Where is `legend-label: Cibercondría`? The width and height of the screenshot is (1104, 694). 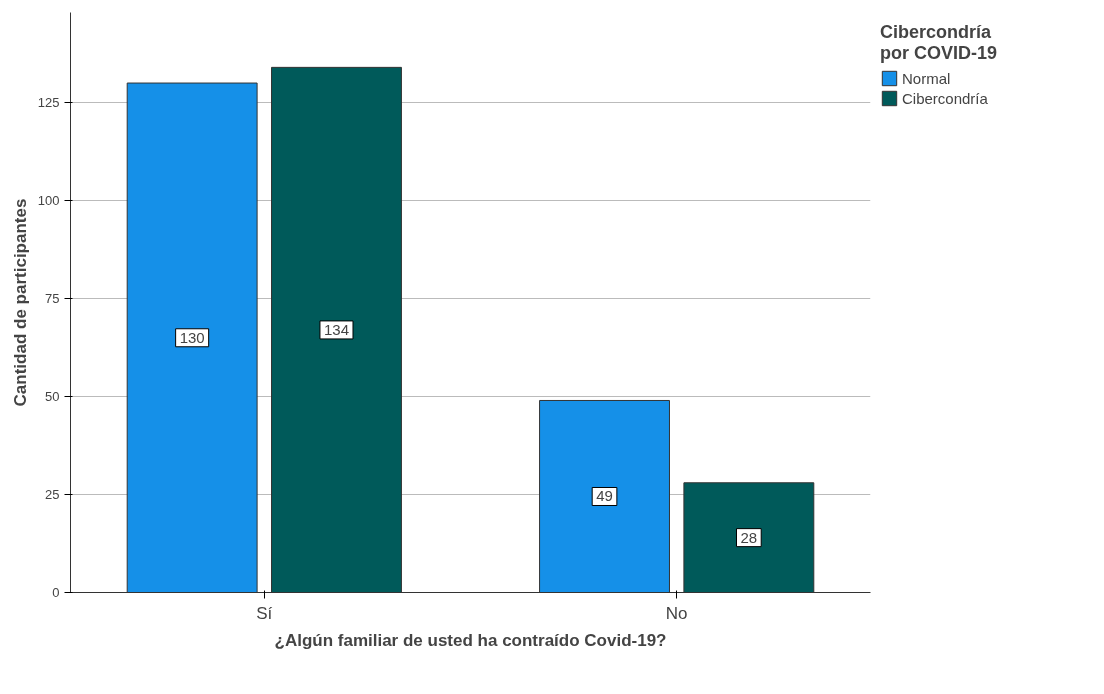 legend-label: Cibercondría is located at coordinates (945, 98).